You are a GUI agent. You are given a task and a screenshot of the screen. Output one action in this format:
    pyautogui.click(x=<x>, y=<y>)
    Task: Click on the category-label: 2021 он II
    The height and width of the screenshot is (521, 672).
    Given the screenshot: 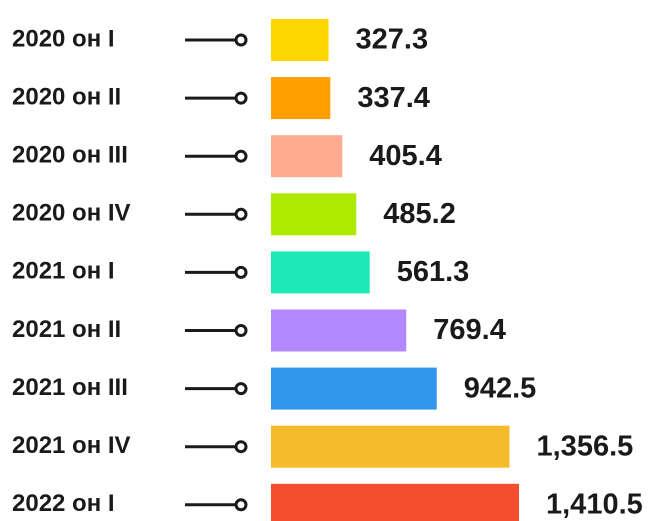 What is the action you would take?
    pyautogui.click(x=66, y=329)
    